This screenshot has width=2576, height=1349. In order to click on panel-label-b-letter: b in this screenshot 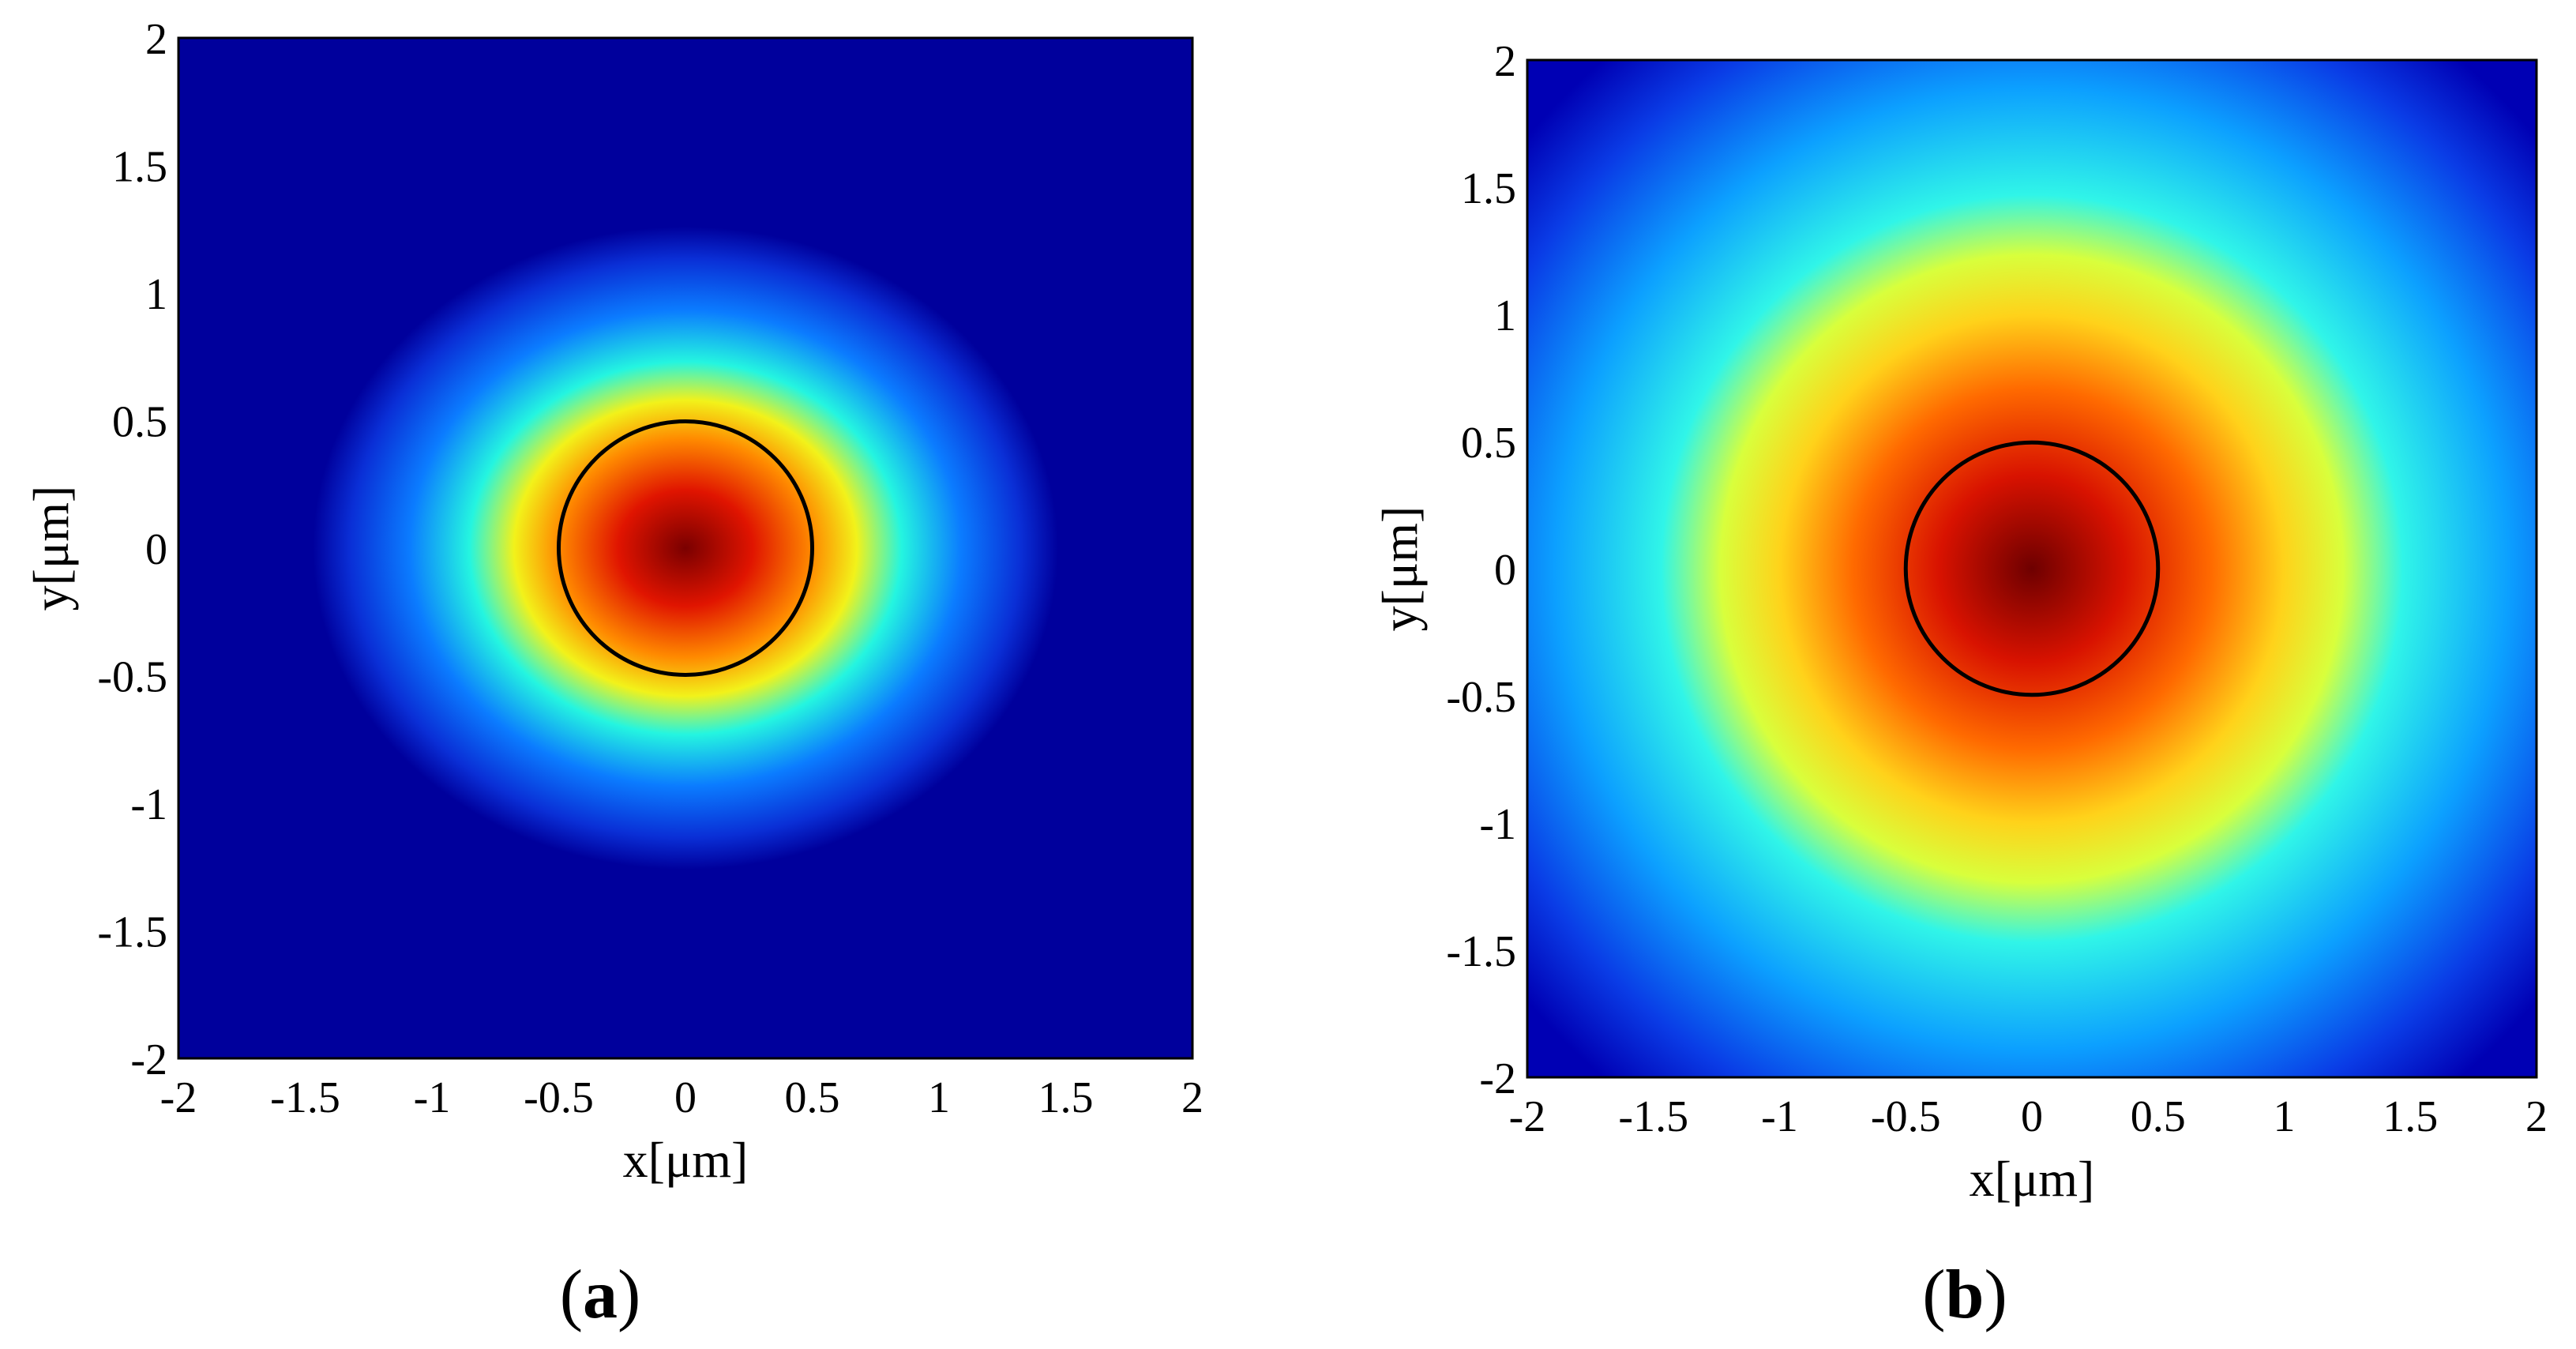, I will do `click(1965, 1295)`.